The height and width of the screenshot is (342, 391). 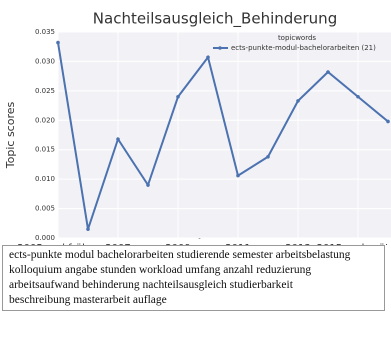 What do you see at coordinates (297, 38) in the screenshot?
I see `legend-title: topicwords` at bounding box center [297, 38].